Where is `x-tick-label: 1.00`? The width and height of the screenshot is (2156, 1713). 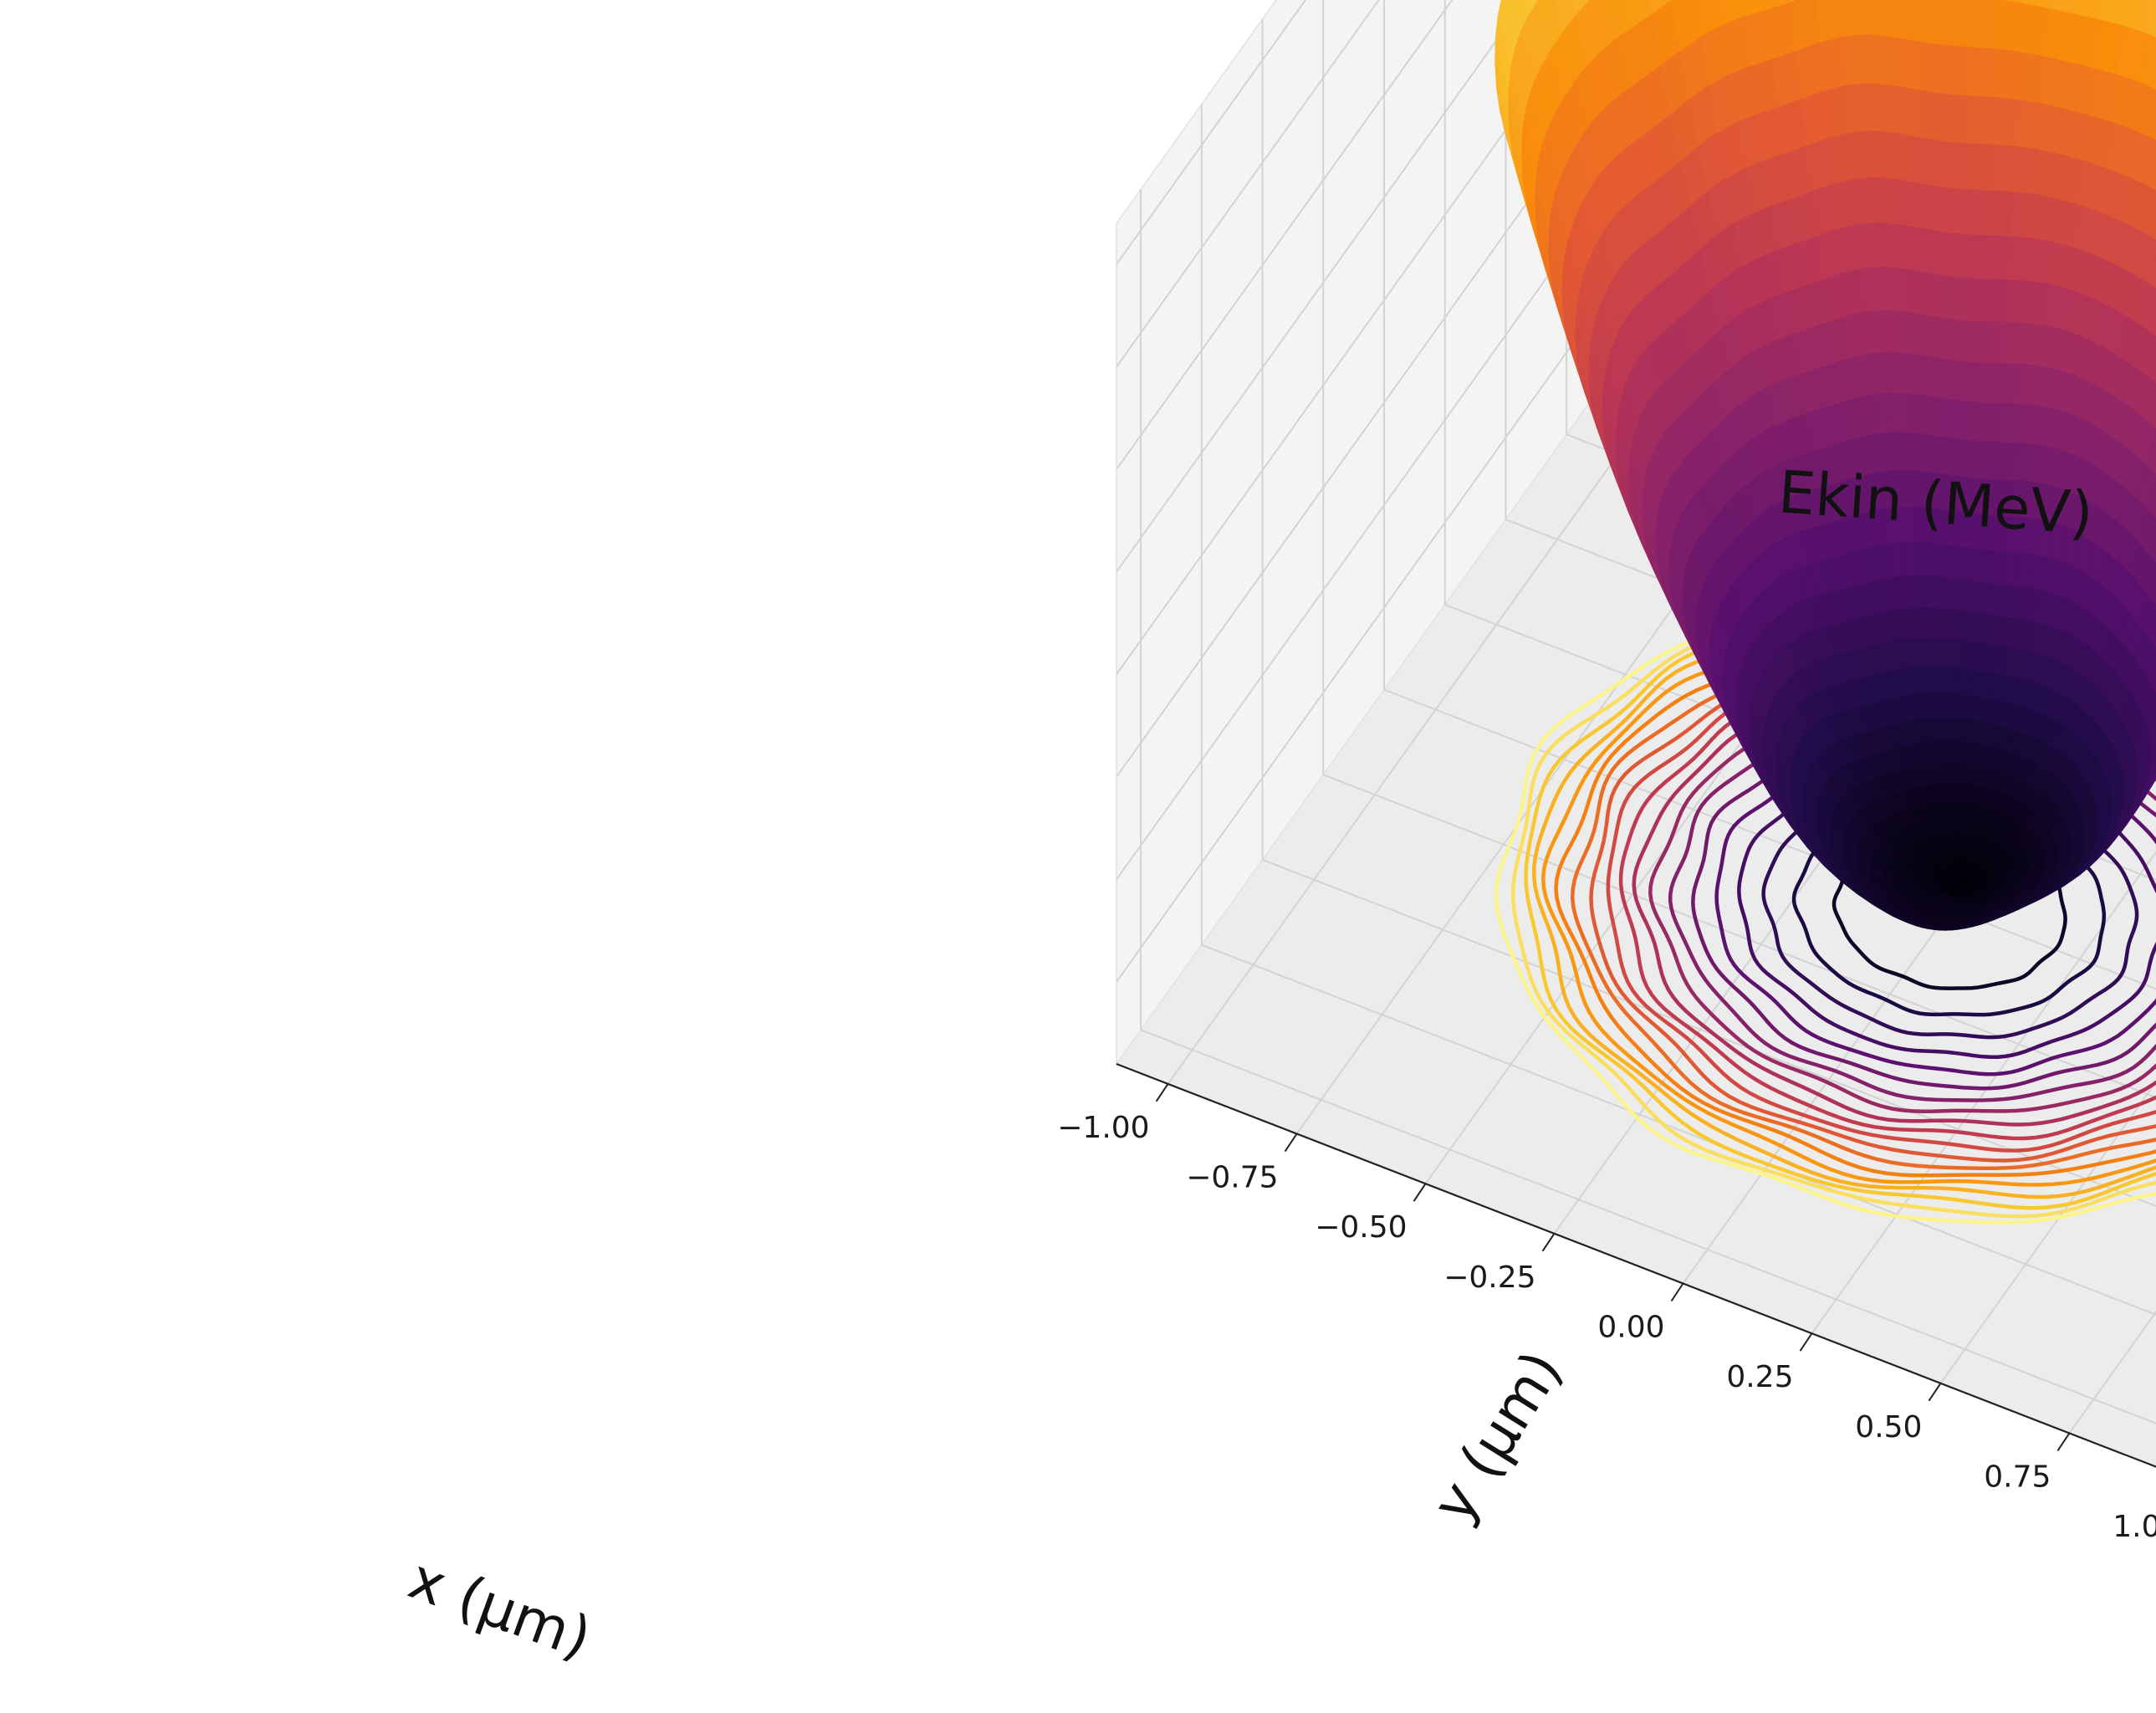 x-tick-label: 1.00 is located at coordinates (2134, 1527).